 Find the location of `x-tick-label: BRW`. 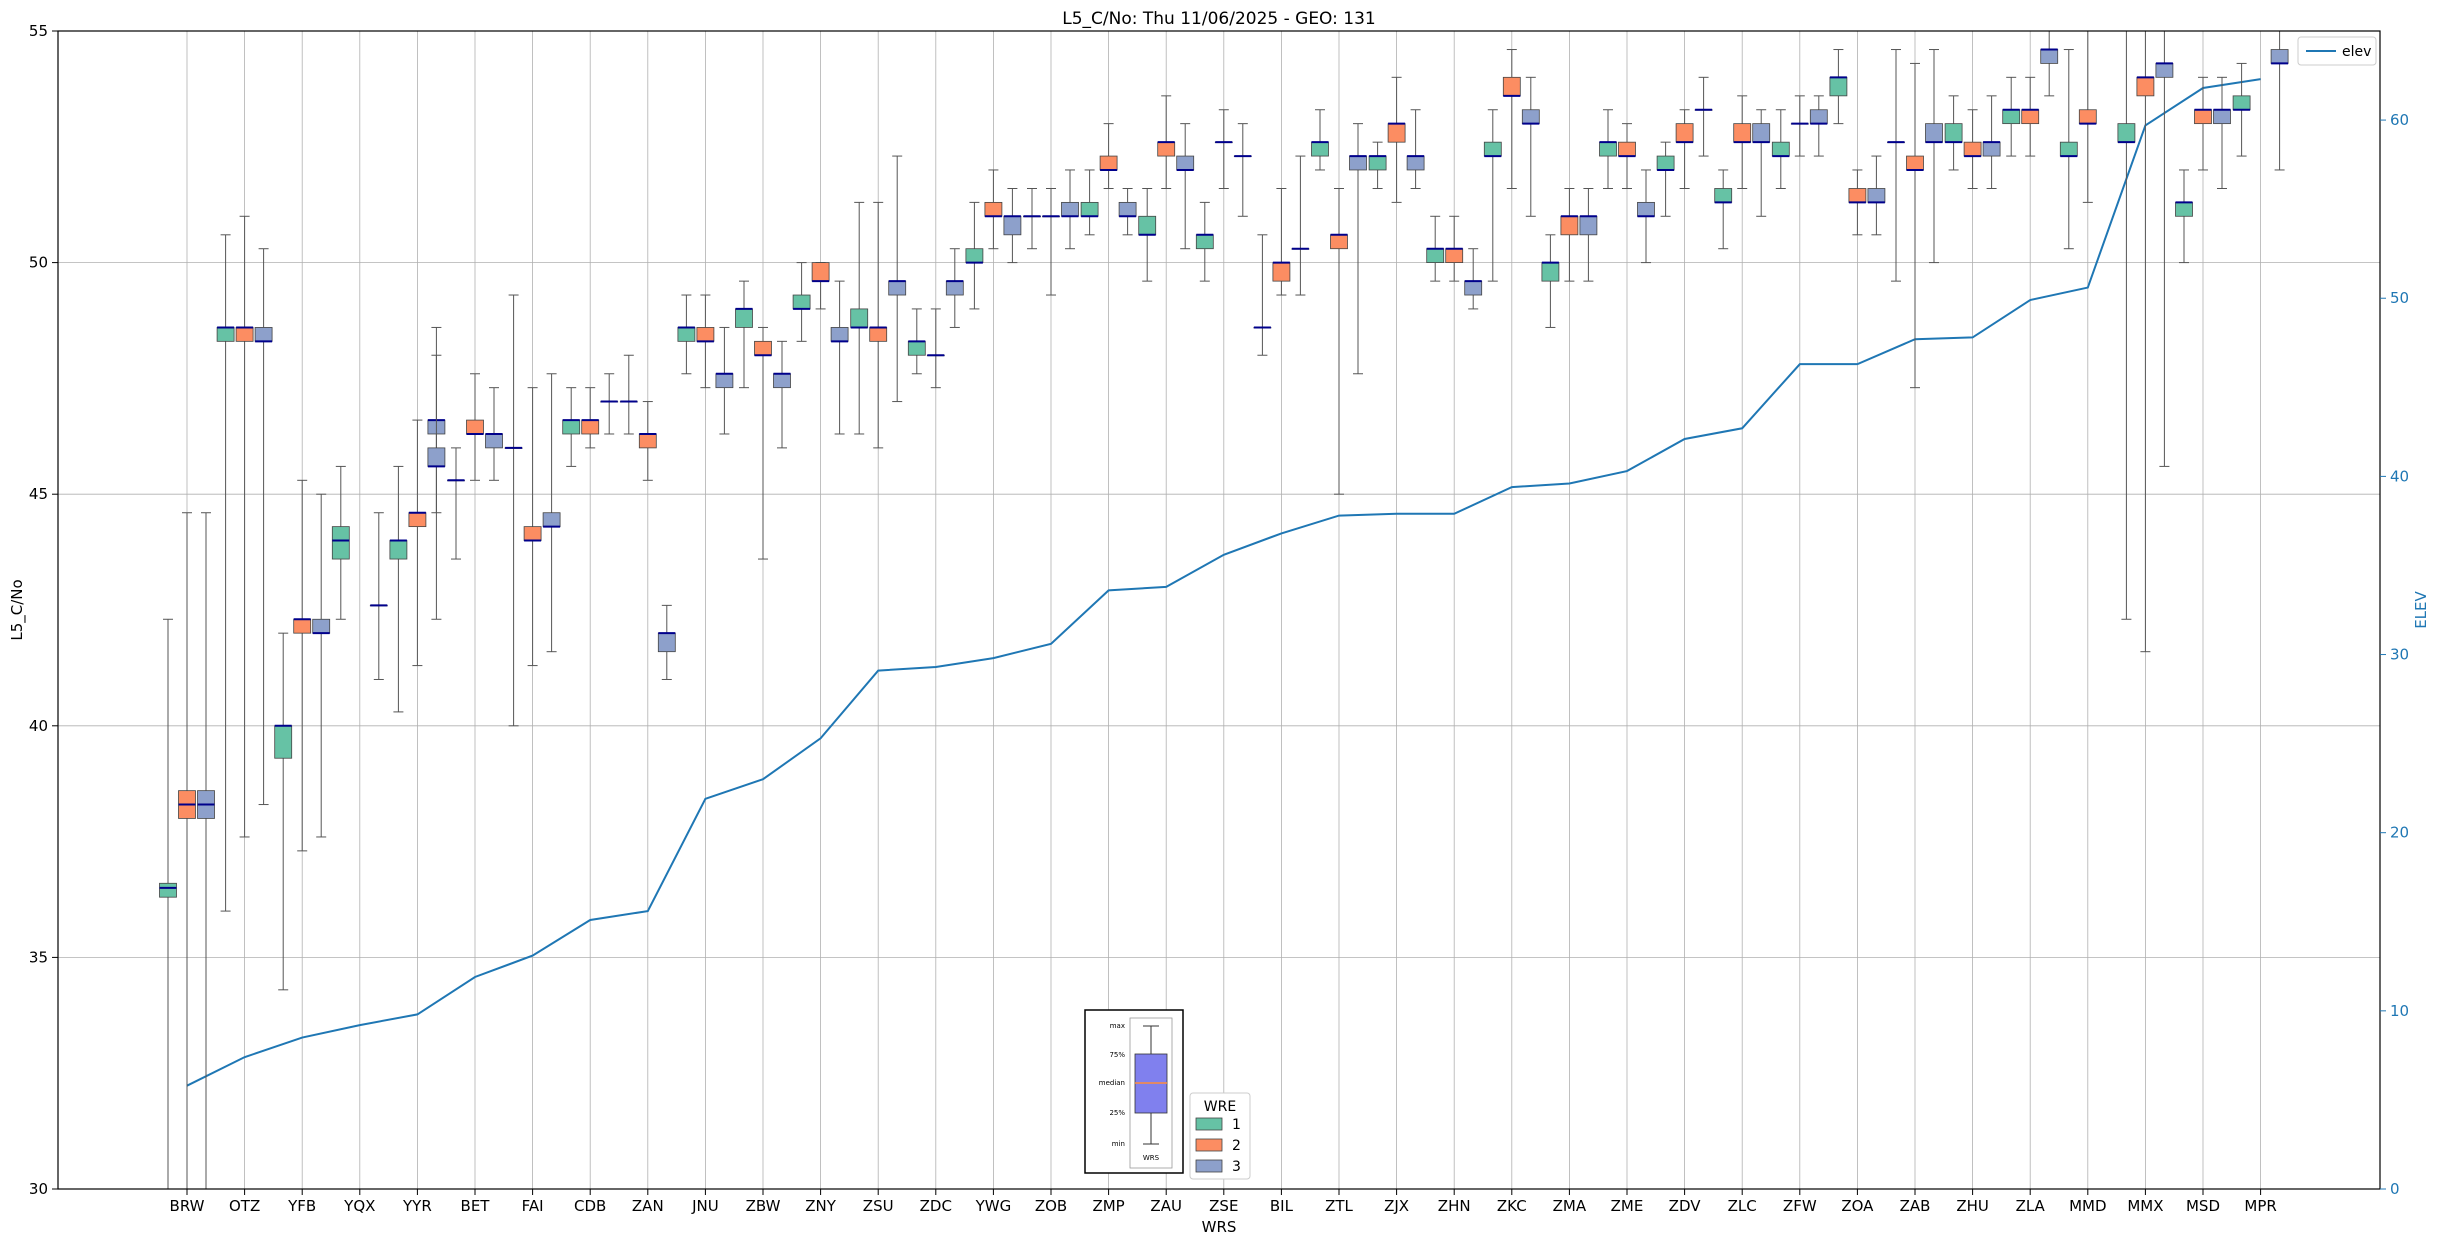

x-tick-label: BRW is located at coordinates (187, 1206).